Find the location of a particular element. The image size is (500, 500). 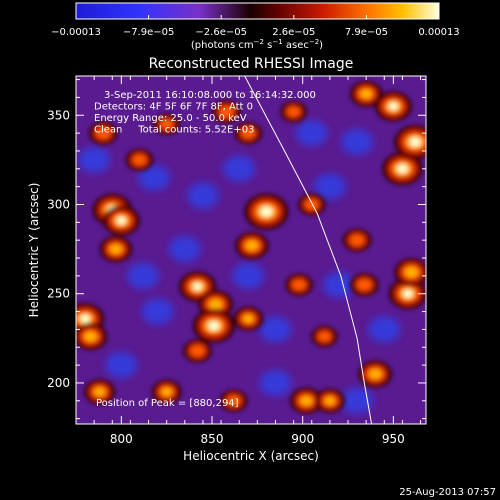

timestamp: 25-Aug-2013 07:57 is located at coordinates (447, 492).